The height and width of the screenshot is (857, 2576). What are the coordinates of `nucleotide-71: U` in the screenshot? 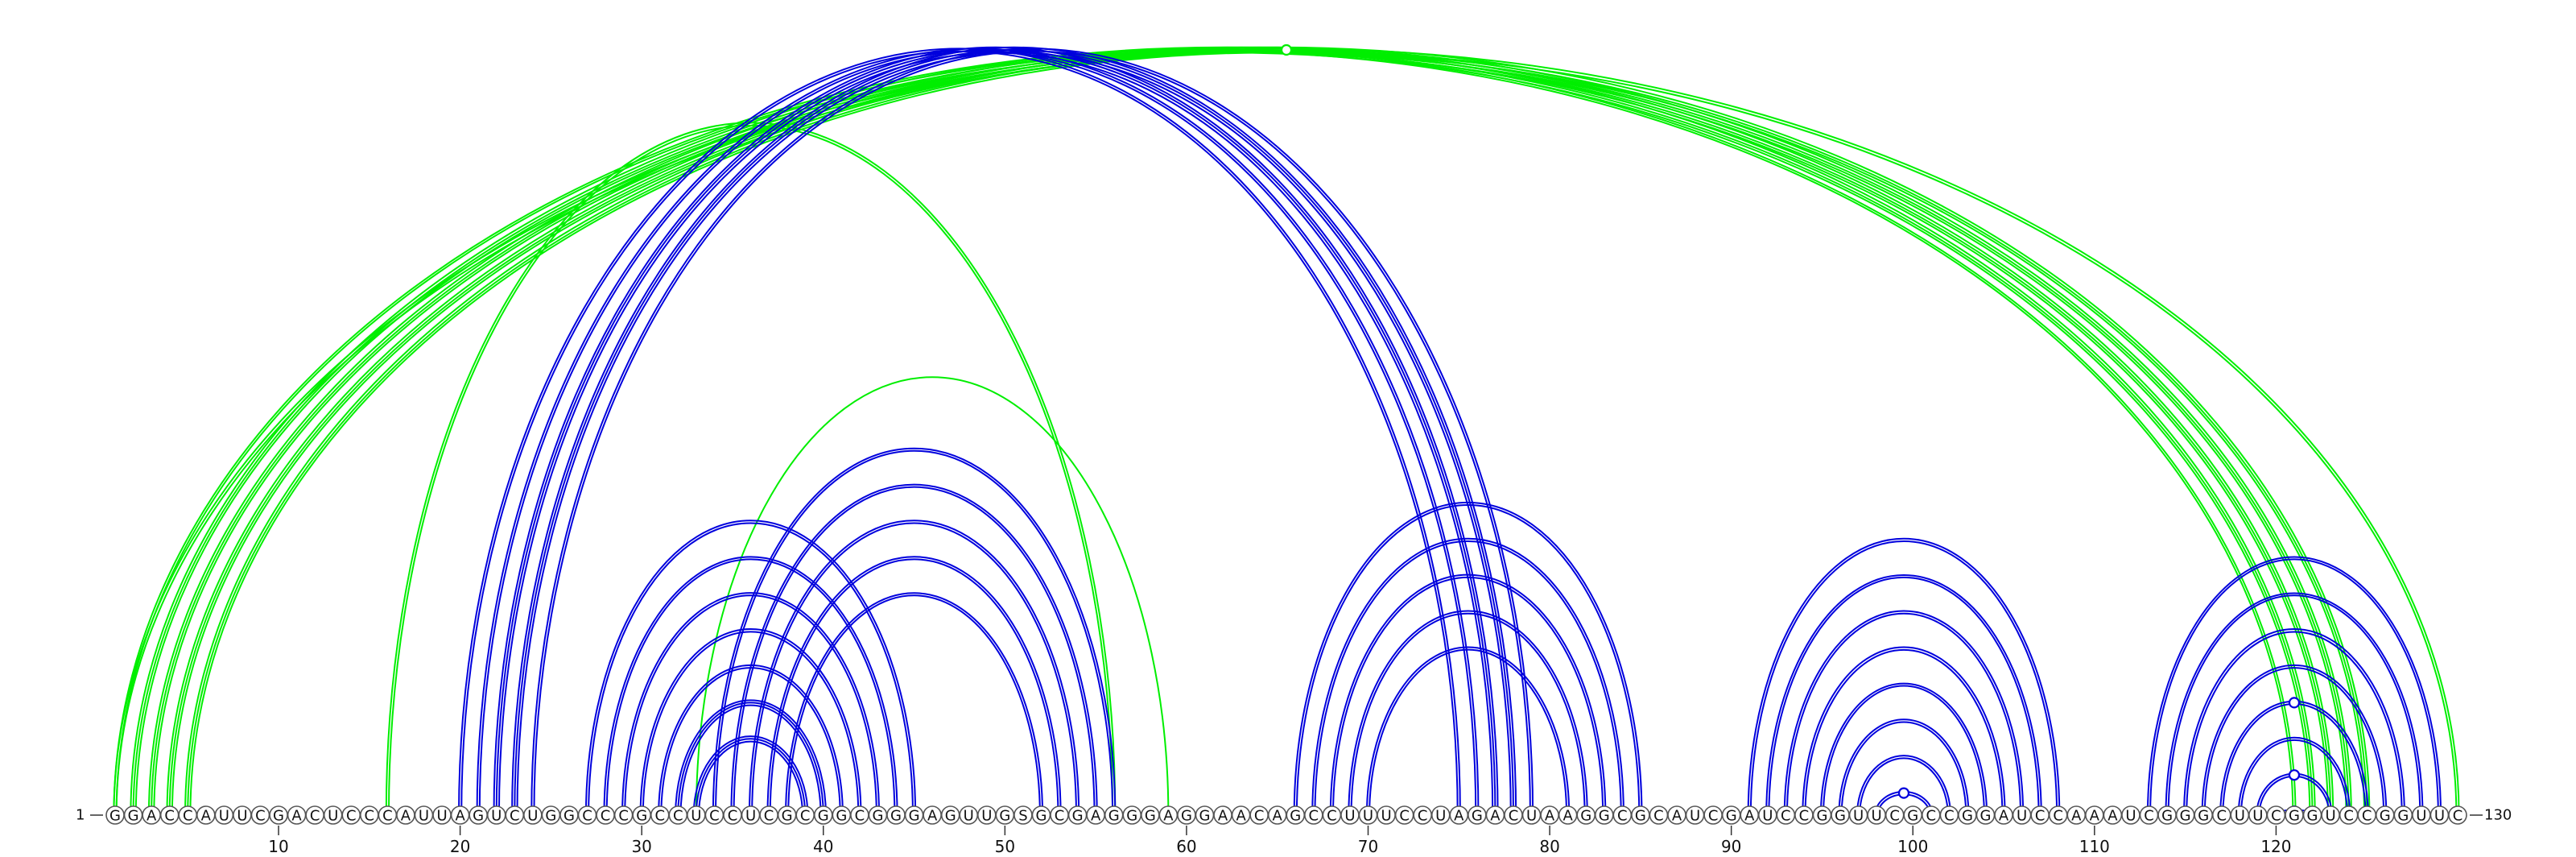 It's located at (1386, 815).